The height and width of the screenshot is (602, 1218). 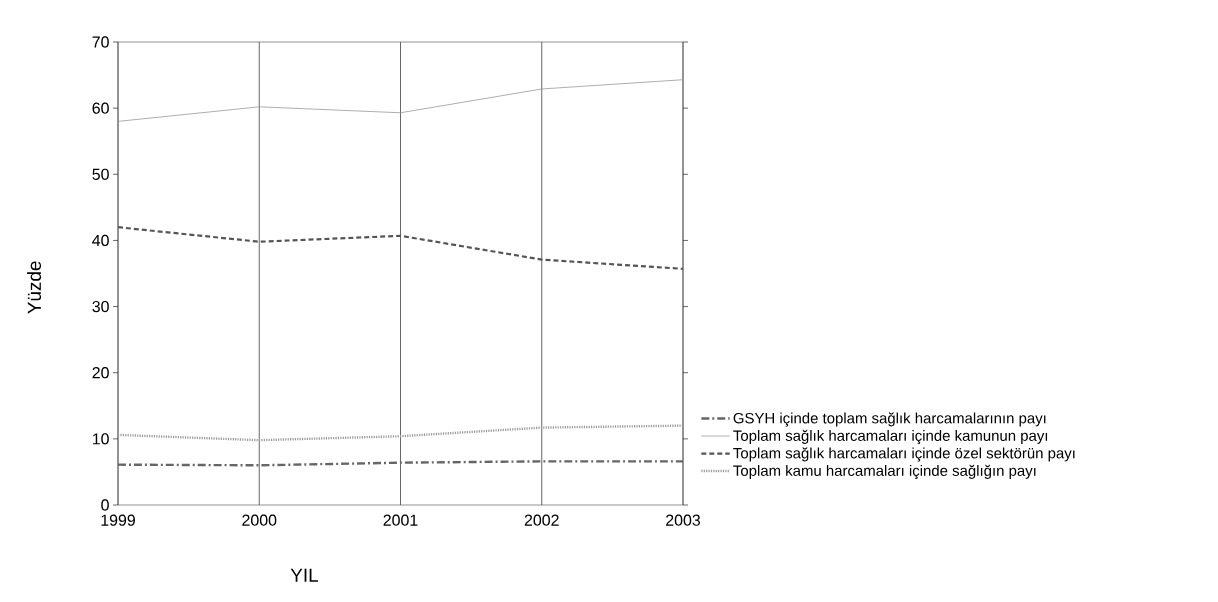 What do you see at coordinates (100, 373) in the screenshot?
I see `y-tick-label: 20` at bounding box center [100, 373].